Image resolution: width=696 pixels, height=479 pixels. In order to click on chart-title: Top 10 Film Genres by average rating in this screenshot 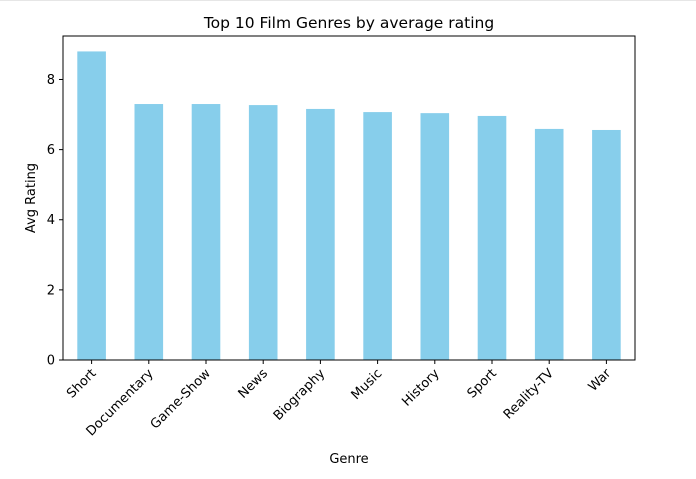, I will do `click(348, 23)`.